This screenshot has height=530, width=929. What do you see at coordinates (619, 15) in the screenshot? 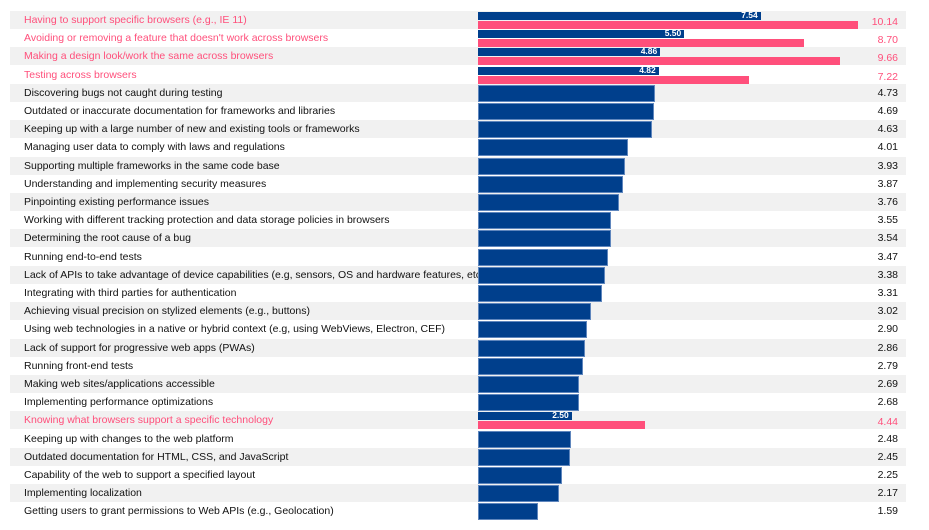
I see `bar-primary: 7.54` at bounding box center [619, 15].